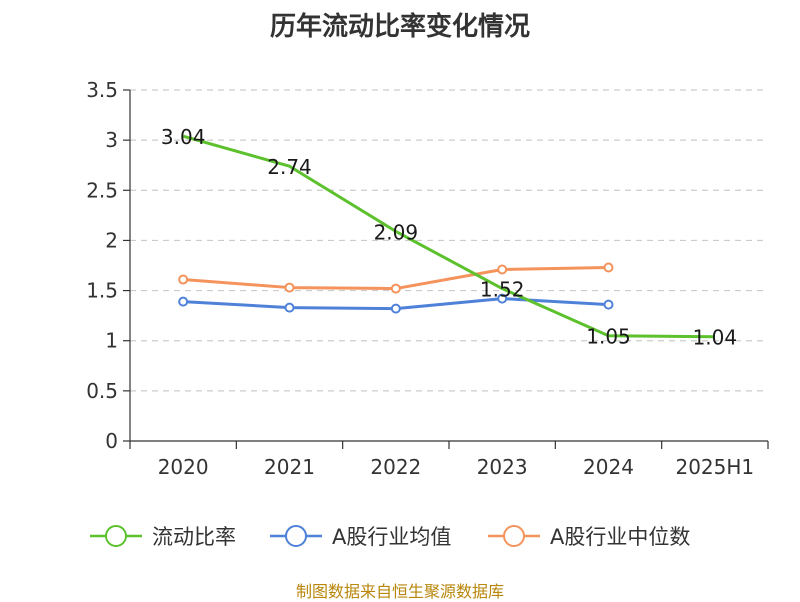  What do you see at coordinates (608, 467) in the screenshot?
I see `x-tick-label: 2024` at bounding box center [608, 467].